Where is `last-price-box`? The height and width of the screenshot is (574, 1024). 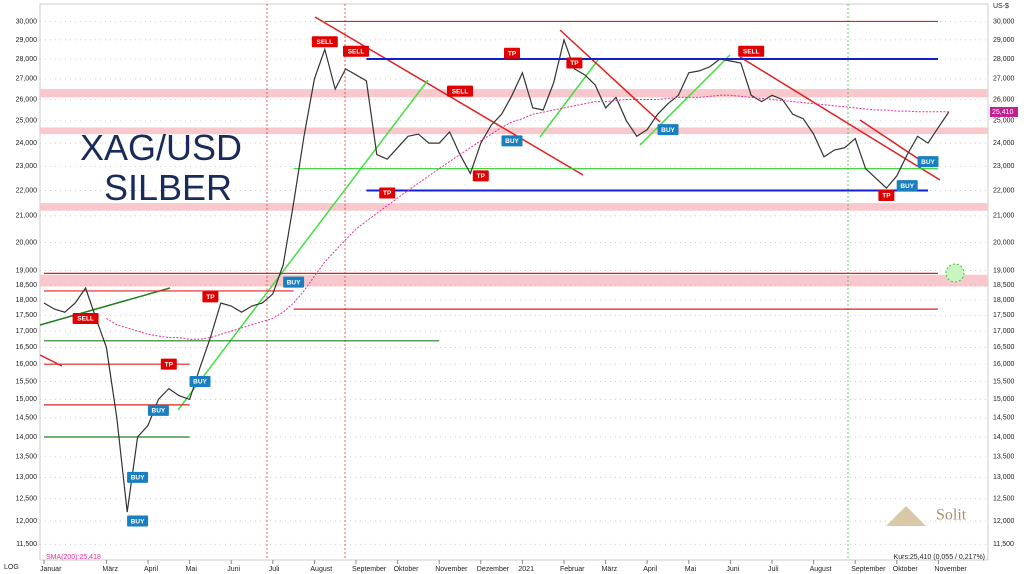 last-price-box is located at coordinates (1004, 111).